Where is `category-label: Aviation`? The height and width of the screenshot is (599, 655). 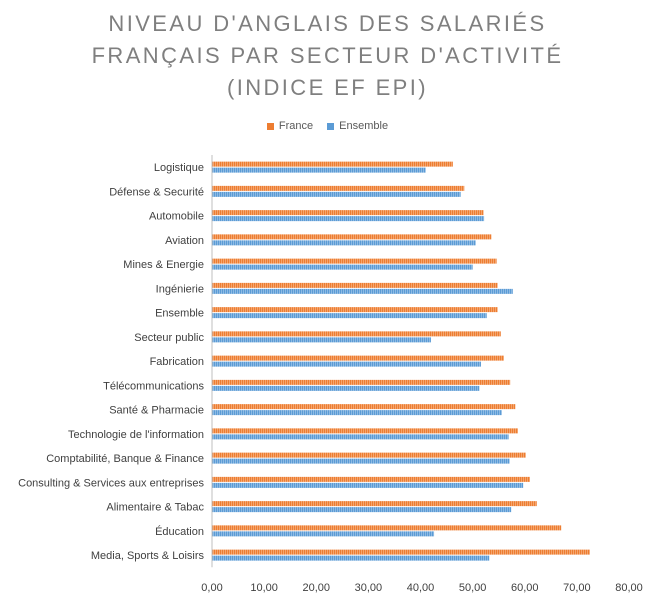 category-label: Aviation is located at coordinates (184, 241).